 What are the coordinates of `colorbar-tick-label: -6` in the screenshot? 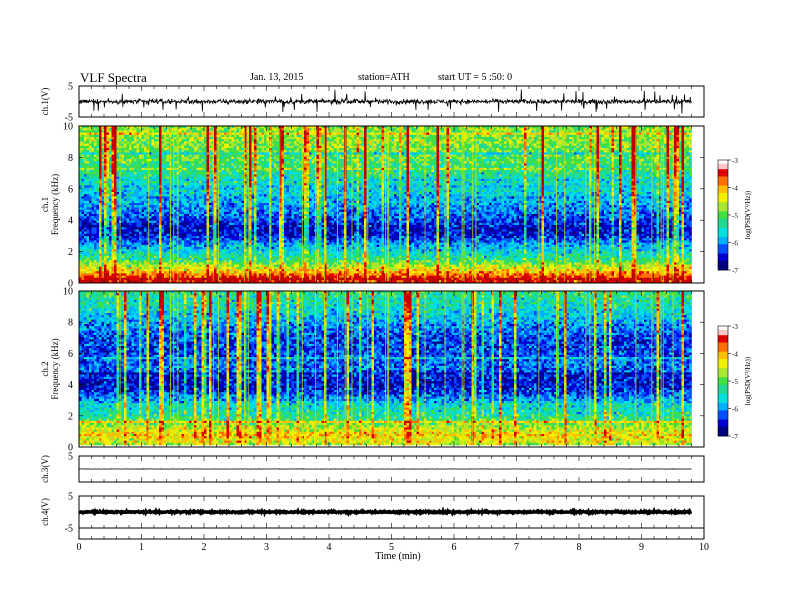 It's located at (735, 244).